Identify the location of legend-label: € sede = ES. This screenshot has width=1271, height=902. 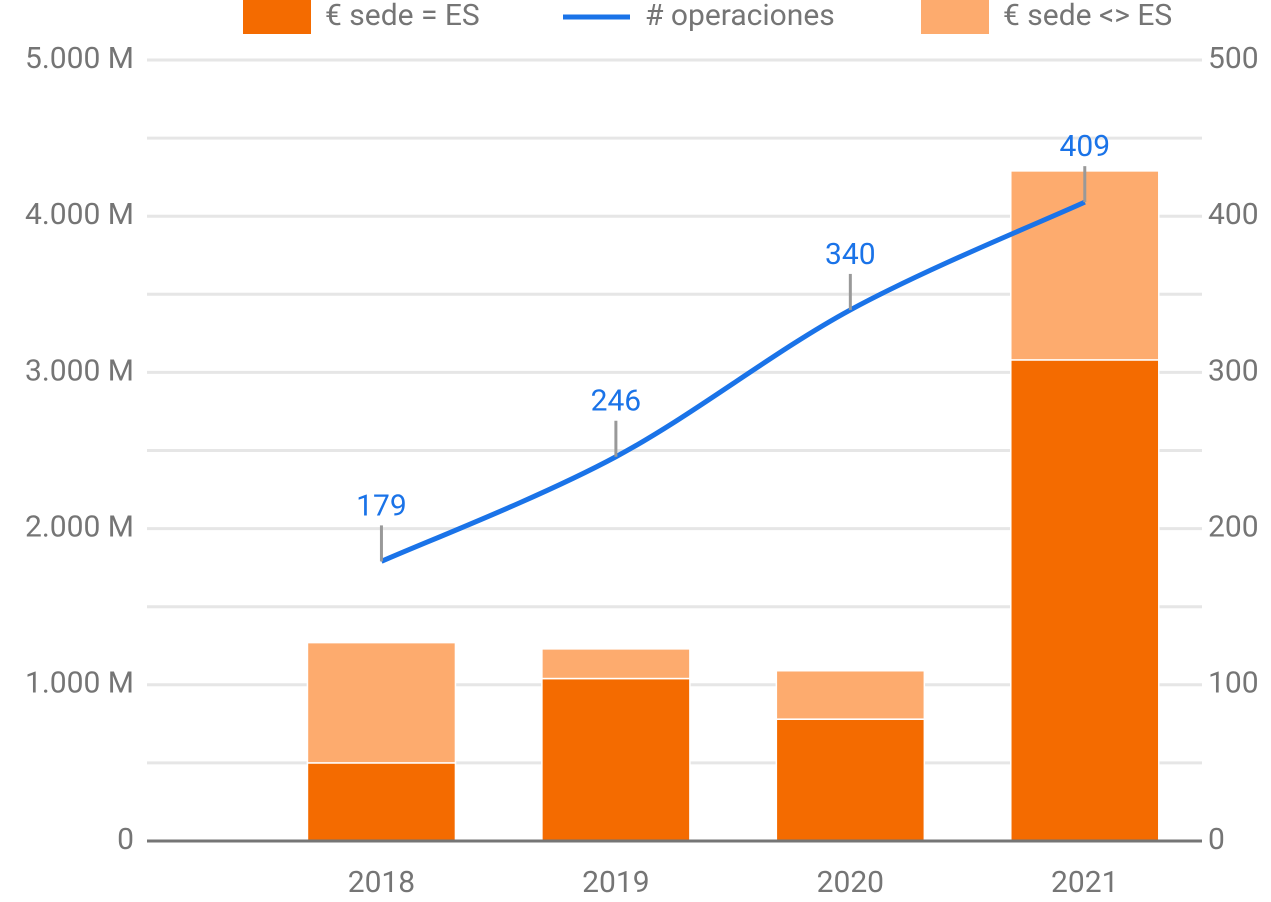
(402, 16).